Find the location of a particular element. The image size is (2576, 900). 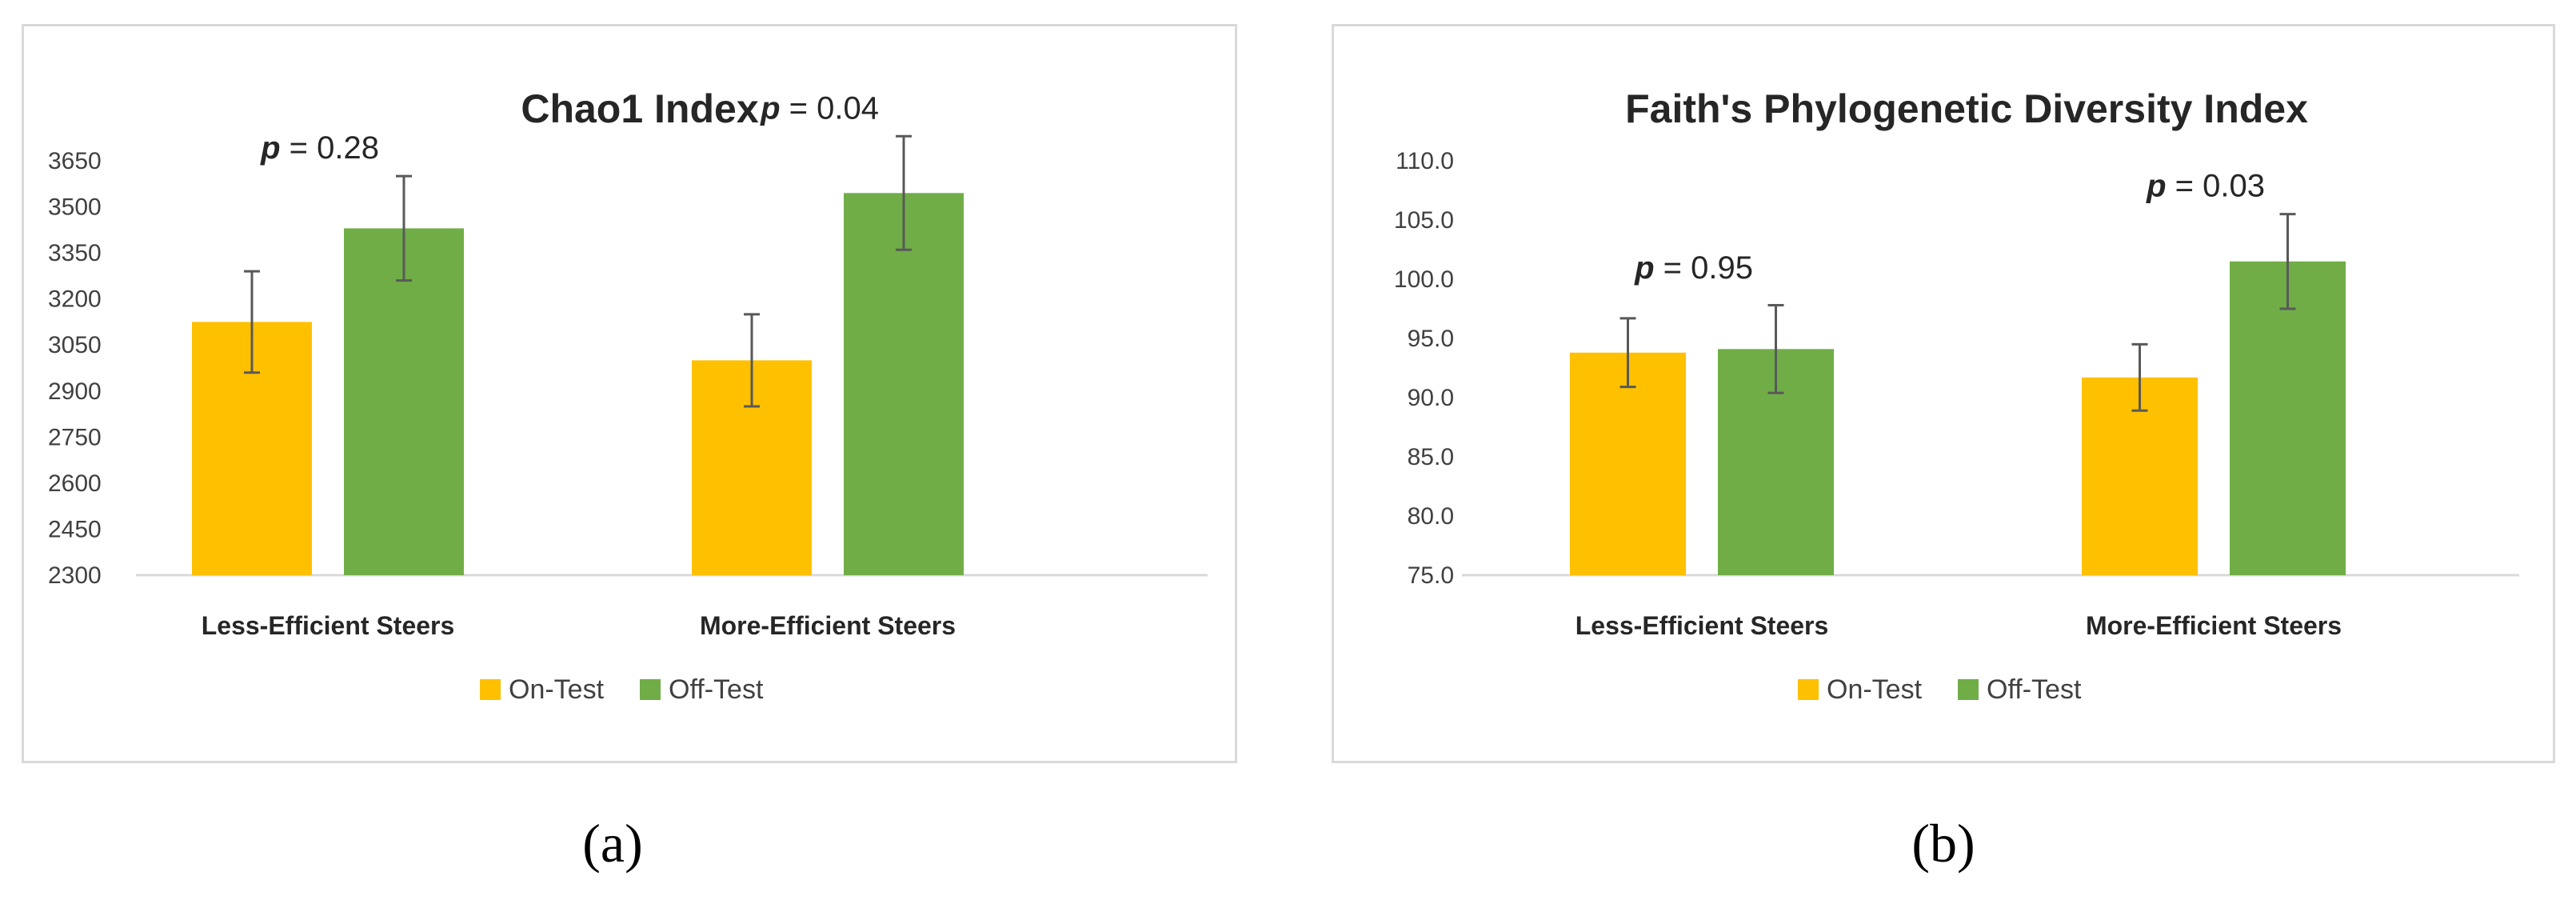

p-value-annotation: p = 0.03 is located at coordinates (2206, 186).